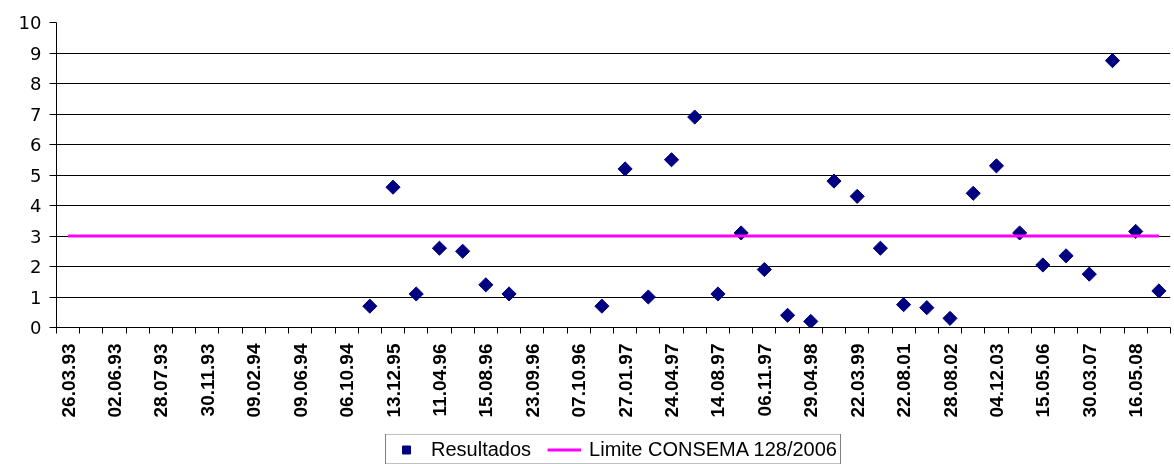 Image resolution: width=1174 pixels, height=464 pixels. What do you see at coordinates (36, 175) in the screenshot?
I see `y-tick-label: 5` at bounding box center [36, 175].